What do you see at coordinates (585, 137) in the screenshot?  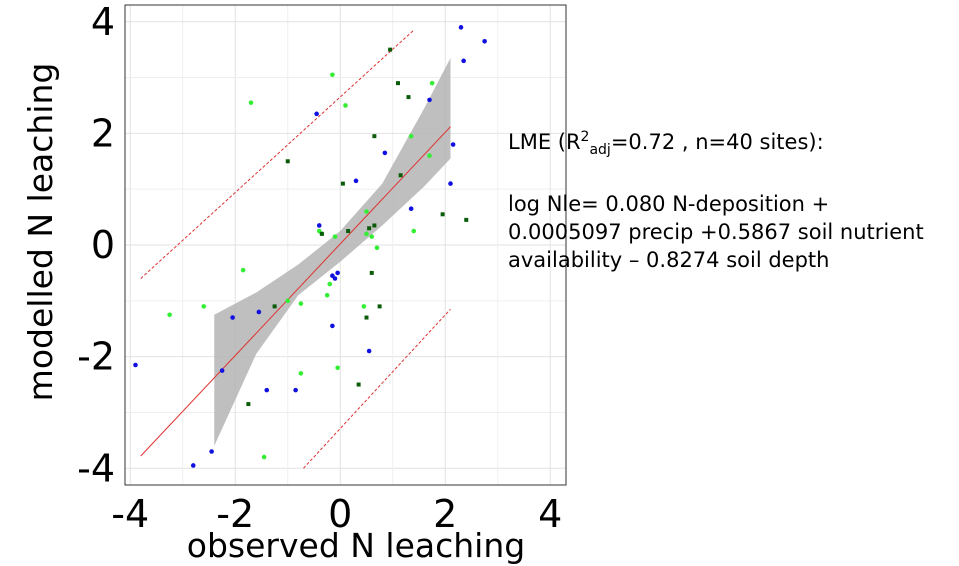 I see `model-title-sup: 2` at bounding box center [585, 137].